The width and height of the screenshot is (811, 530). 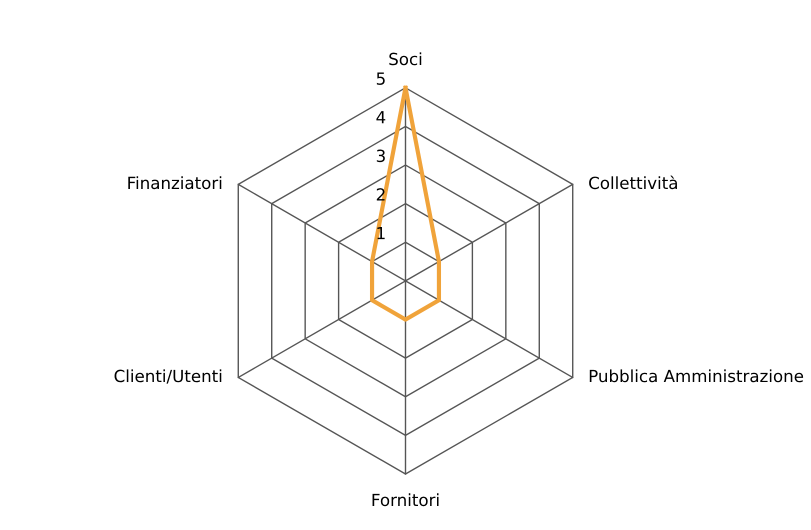 What do you see at coordinates (381, 117) in the screenshot?
I see `y-tick-label: 4` at bounding box center [381, 117].